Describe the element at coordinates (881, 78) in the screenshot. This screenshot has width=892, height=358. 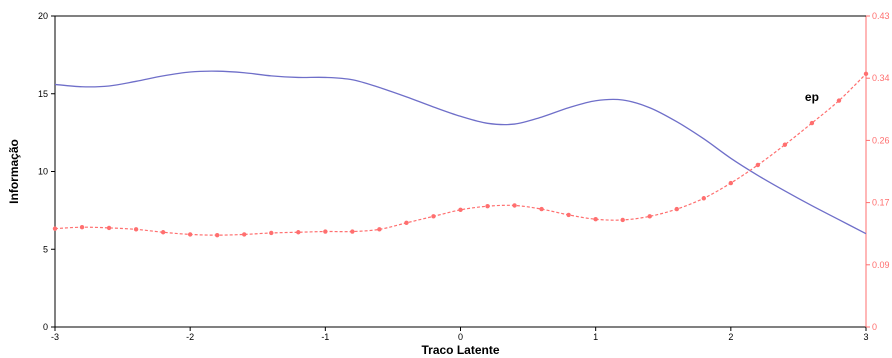
I see `y2-tick-label: 0.34` at that location.